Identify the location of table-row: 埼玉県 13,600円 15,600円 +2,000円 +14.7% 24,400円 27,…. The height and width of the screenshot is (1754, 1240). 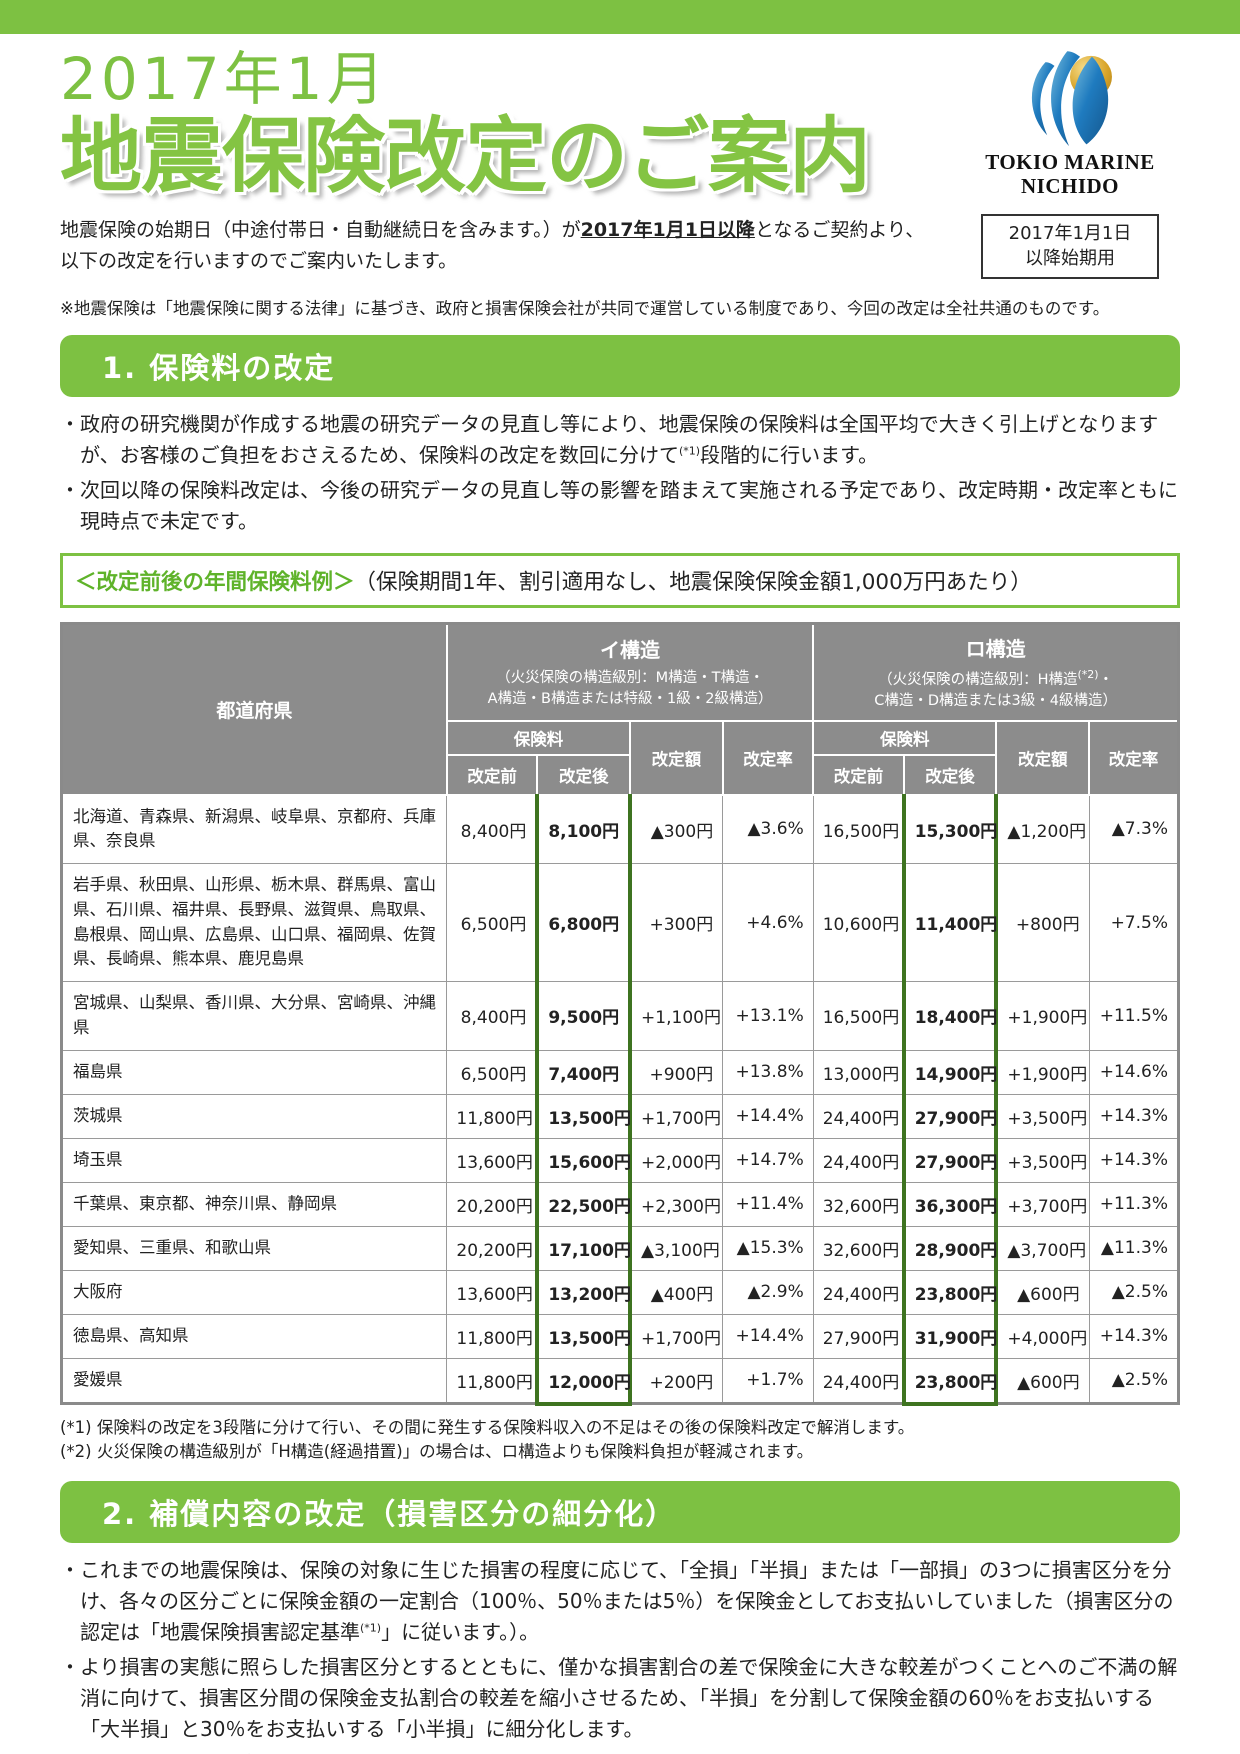
(620, 1160).